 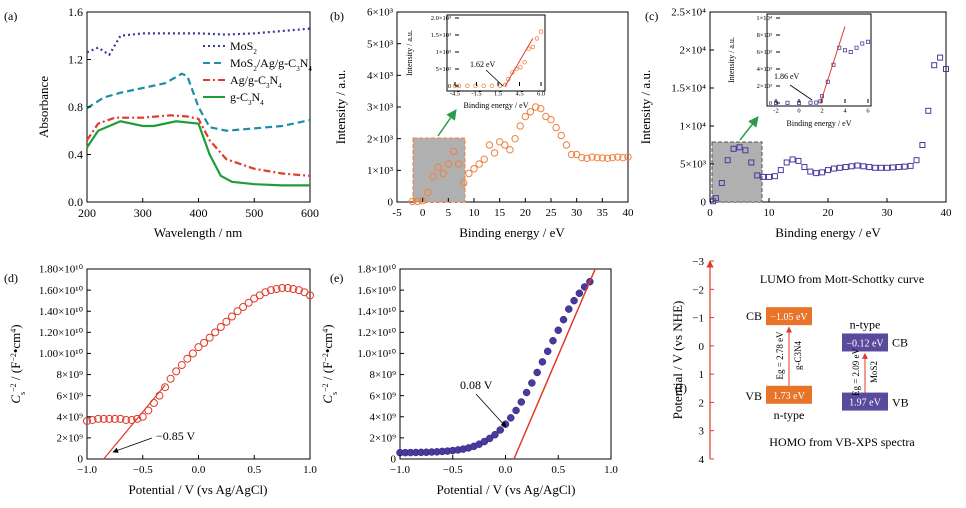 What do you see at coordinates (11, 278) in the screenshot?
I see `panel-label-d: (d)` at bounding box center [11, 278].